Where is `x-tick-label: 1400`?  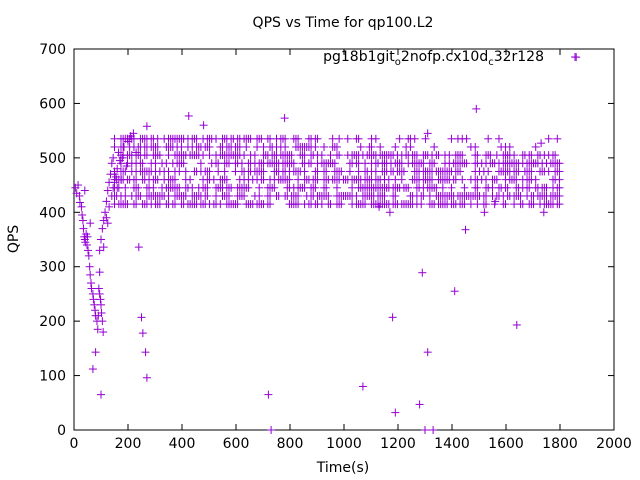
x-tick-label: 1400 is located at coordinates (452, 444).